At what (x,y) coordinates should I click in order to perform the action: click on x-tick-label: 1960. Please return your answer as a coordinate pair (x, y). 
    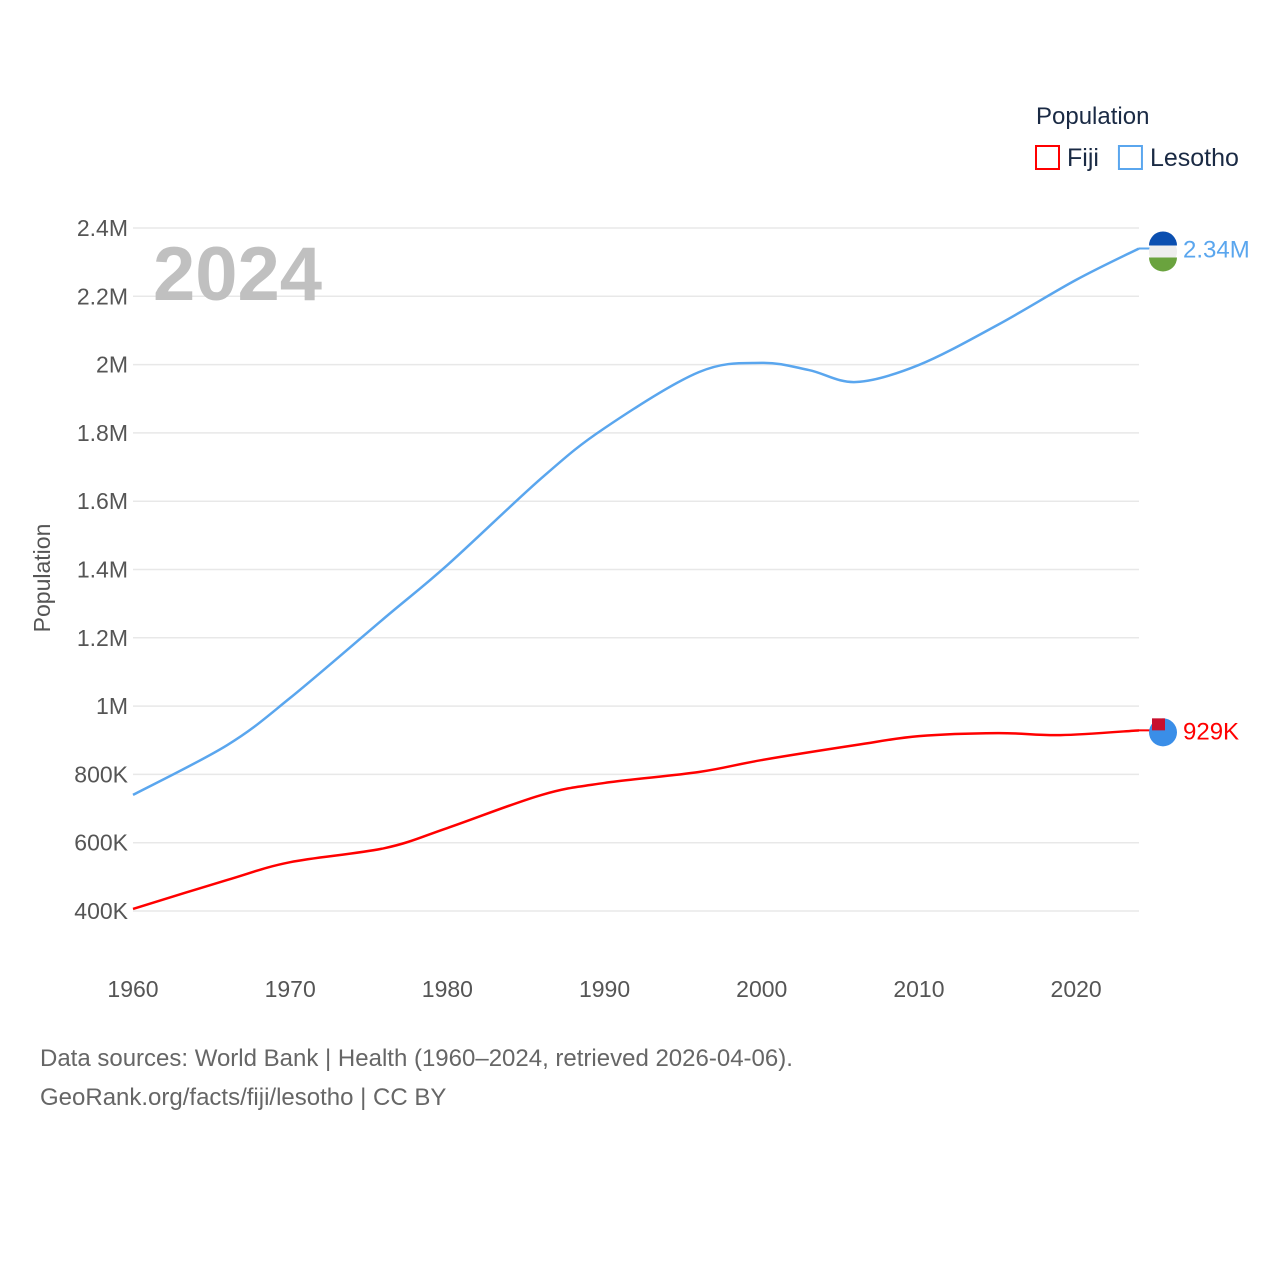
    Looking at the image, I should click on (132, 989).